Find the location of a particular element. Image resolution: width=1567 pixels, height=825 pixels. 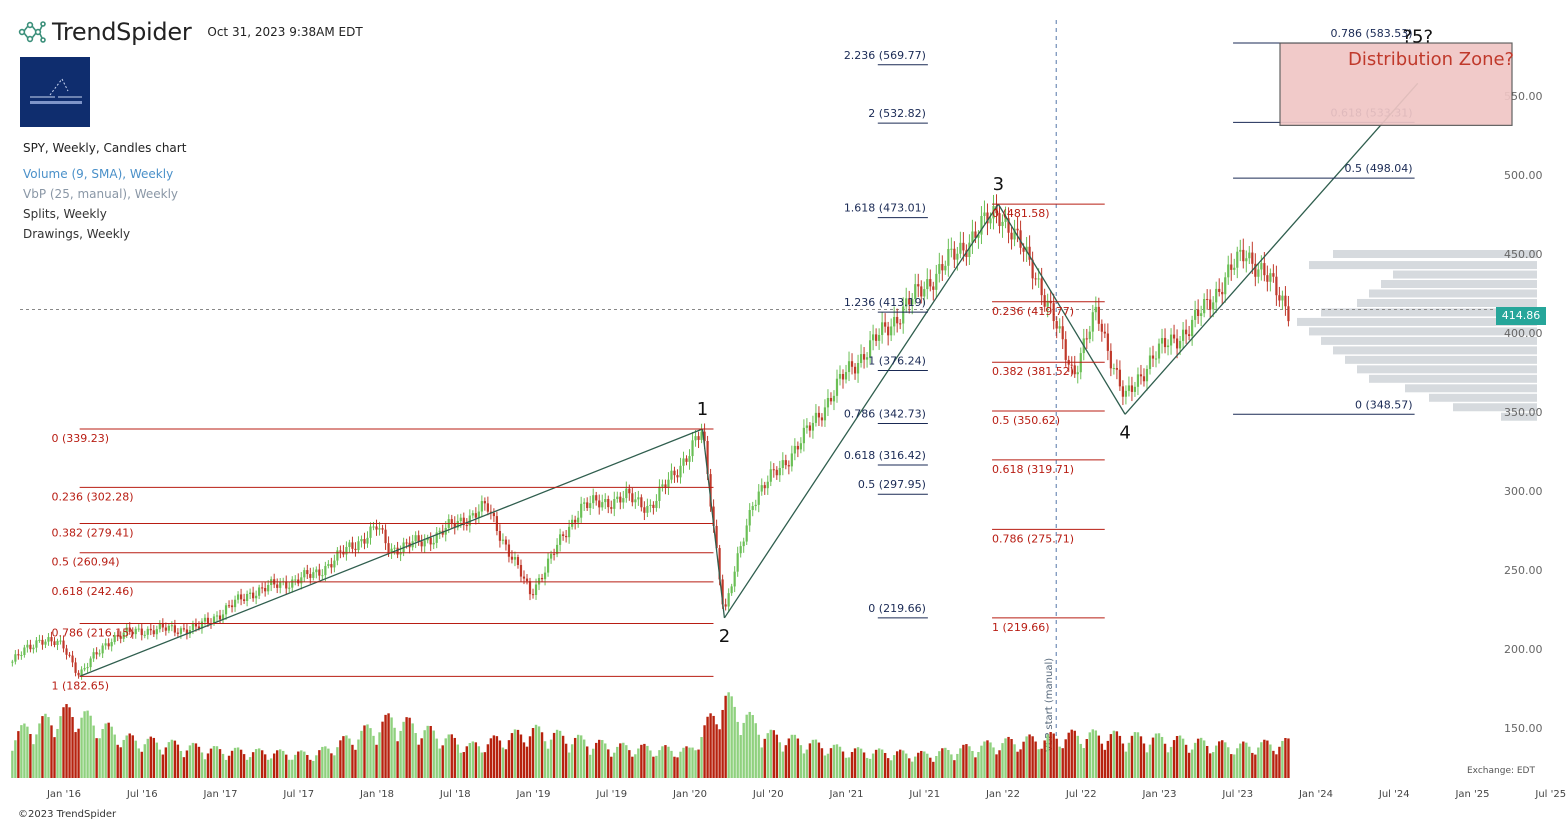

wave-label: 2 is located at coordinates (724, 636).